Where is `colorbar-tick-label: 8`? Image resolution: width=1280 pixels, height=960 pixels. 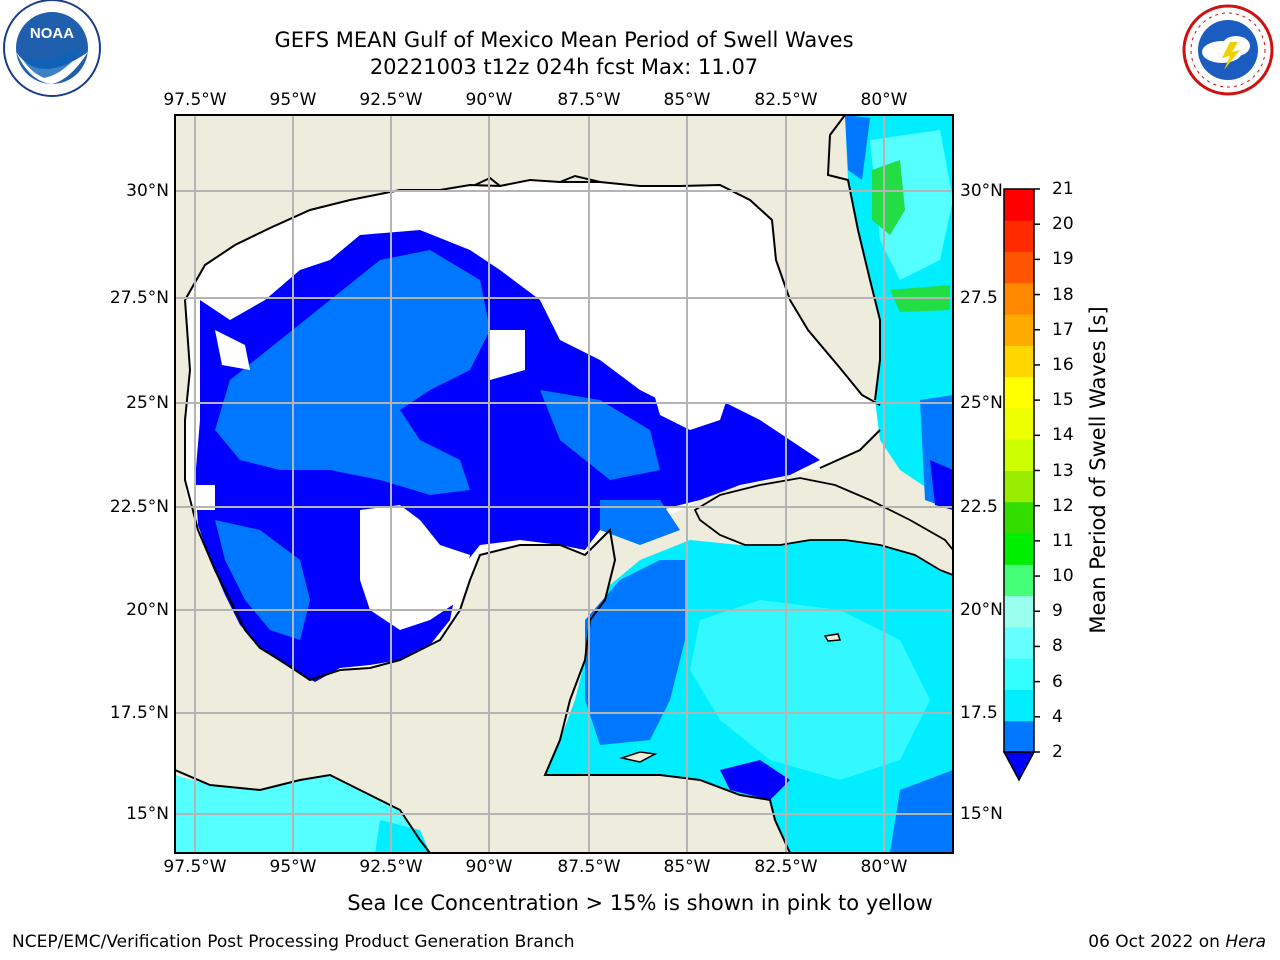 colorbar-tick-label: 8 is located at coordinates (1057, 646).